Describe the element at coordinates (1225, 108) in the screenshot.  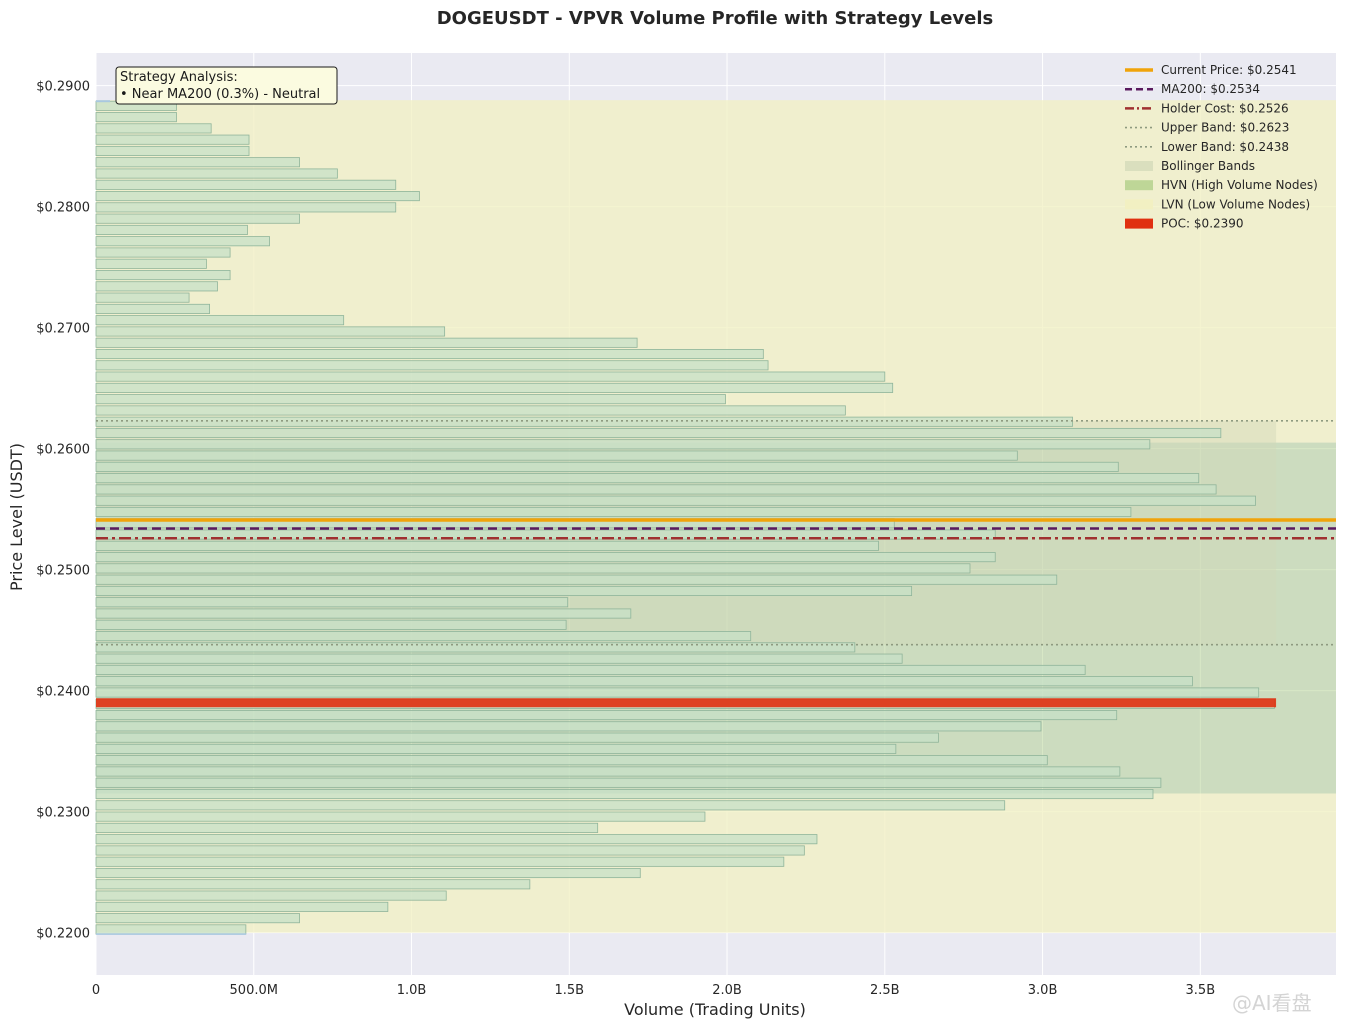
I see `legend-label: Holder Cost: $0.2526` at that location.